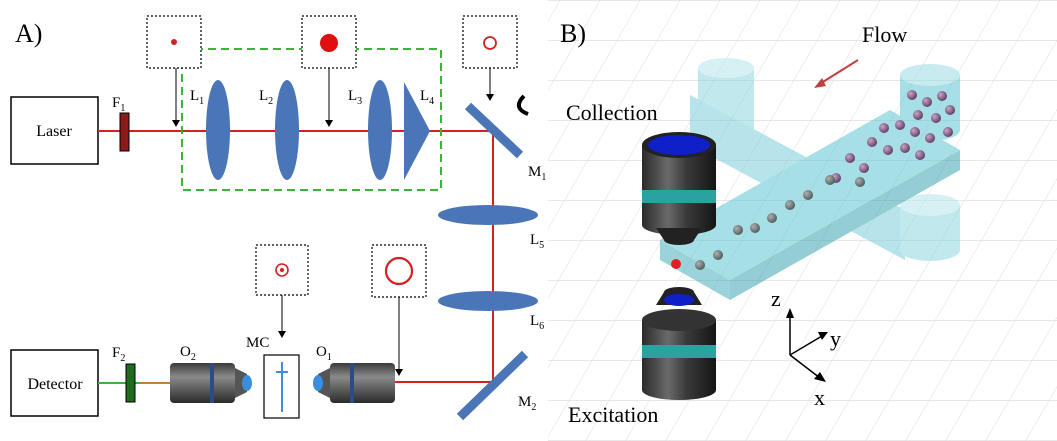 The width and height of the screenshot is (1057, 441). Describe the element at coordinates (28, 33) in the screenshot. I see `panel-a-label: A)` at that location.